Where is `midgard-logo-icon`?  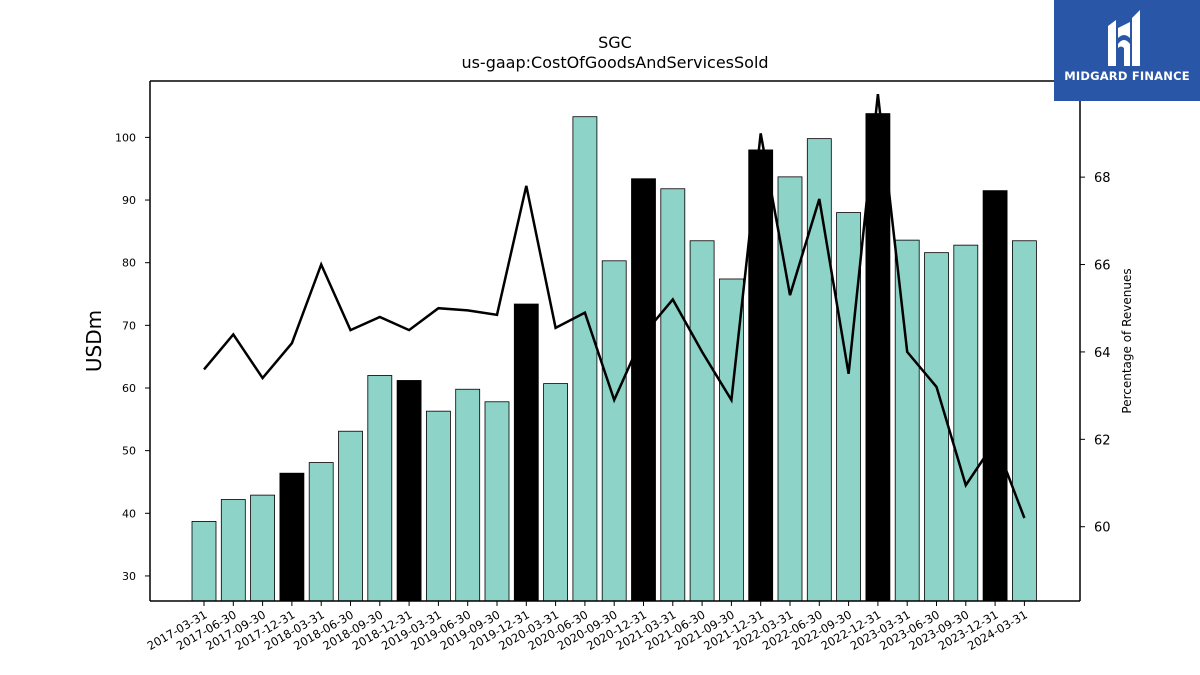 midgard-logo-icon is located at coordinates (1124, 38).